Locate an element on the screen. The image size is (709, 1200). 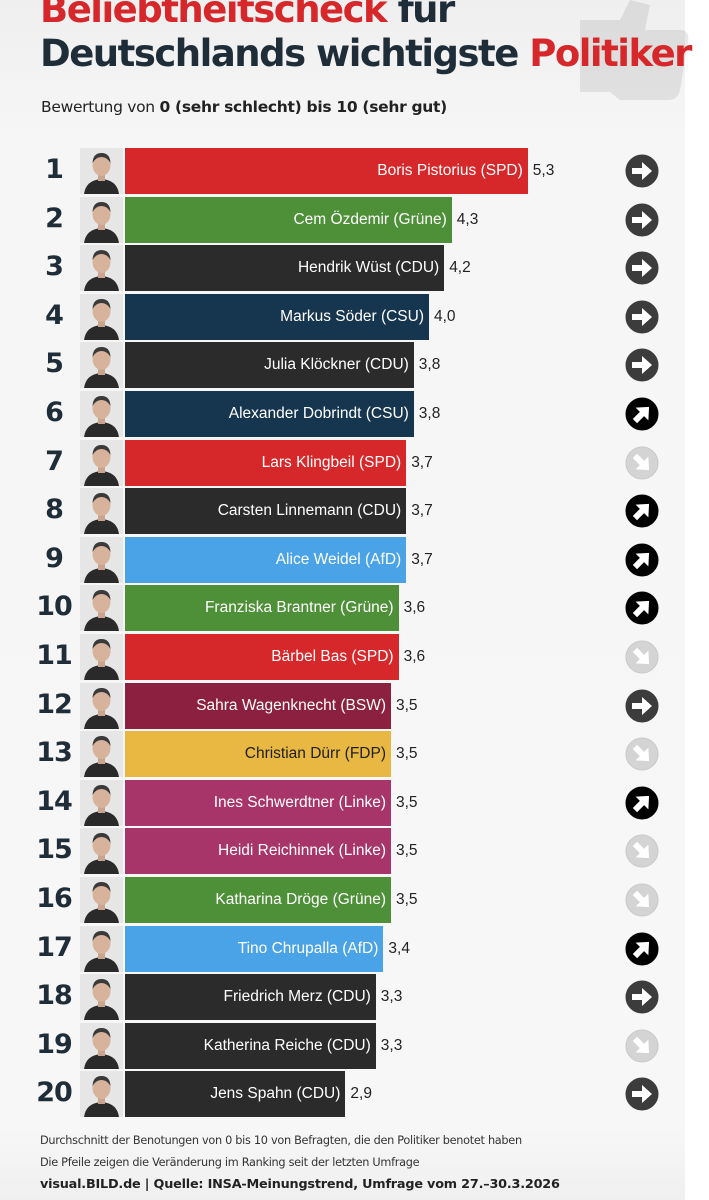
bar: Carsten Linnemann (CDU) is located at coordinates (266, 511).